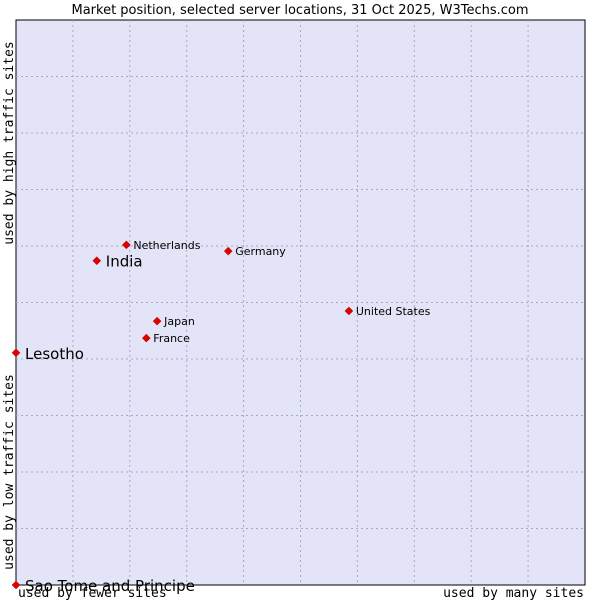 The image size is (600, 600). What do you see at coordinates (179, 321) in the screenshot?
I see `point-label: Japan` at bounding box center [179, 321].